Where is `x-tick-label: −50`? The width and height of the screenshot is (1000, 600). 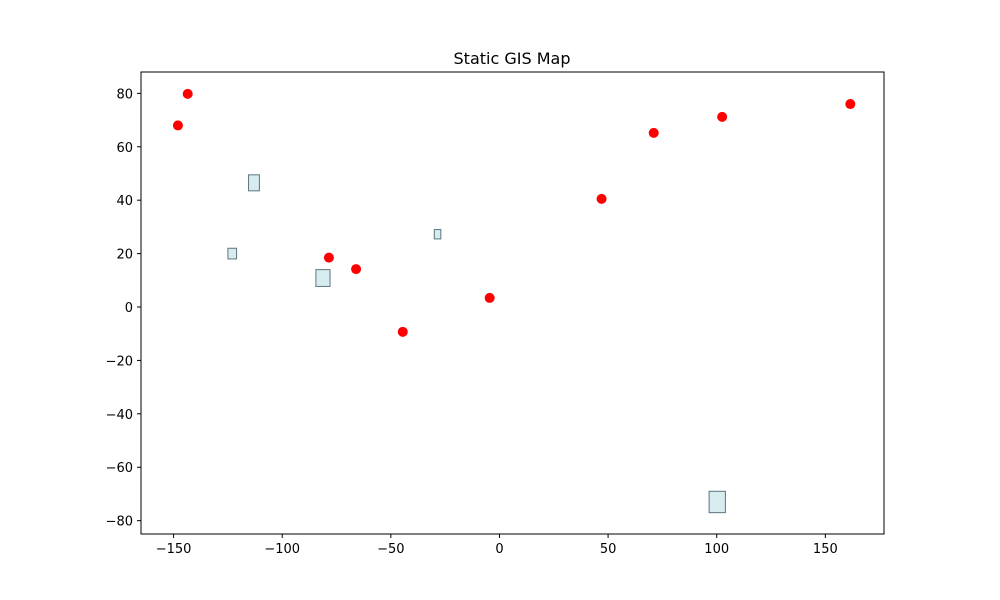 x-tick-label: −50 is located at coordinates (390, 549).